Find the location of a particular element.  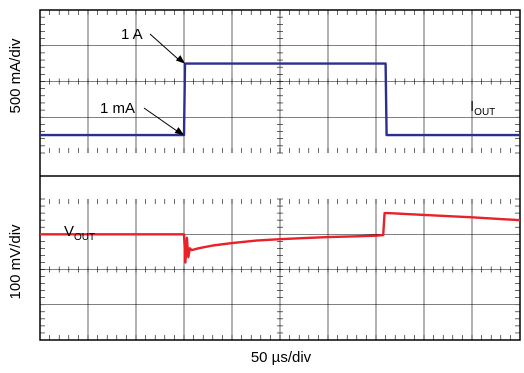

vout-label: VOUT is located at coordinates (79, 233).